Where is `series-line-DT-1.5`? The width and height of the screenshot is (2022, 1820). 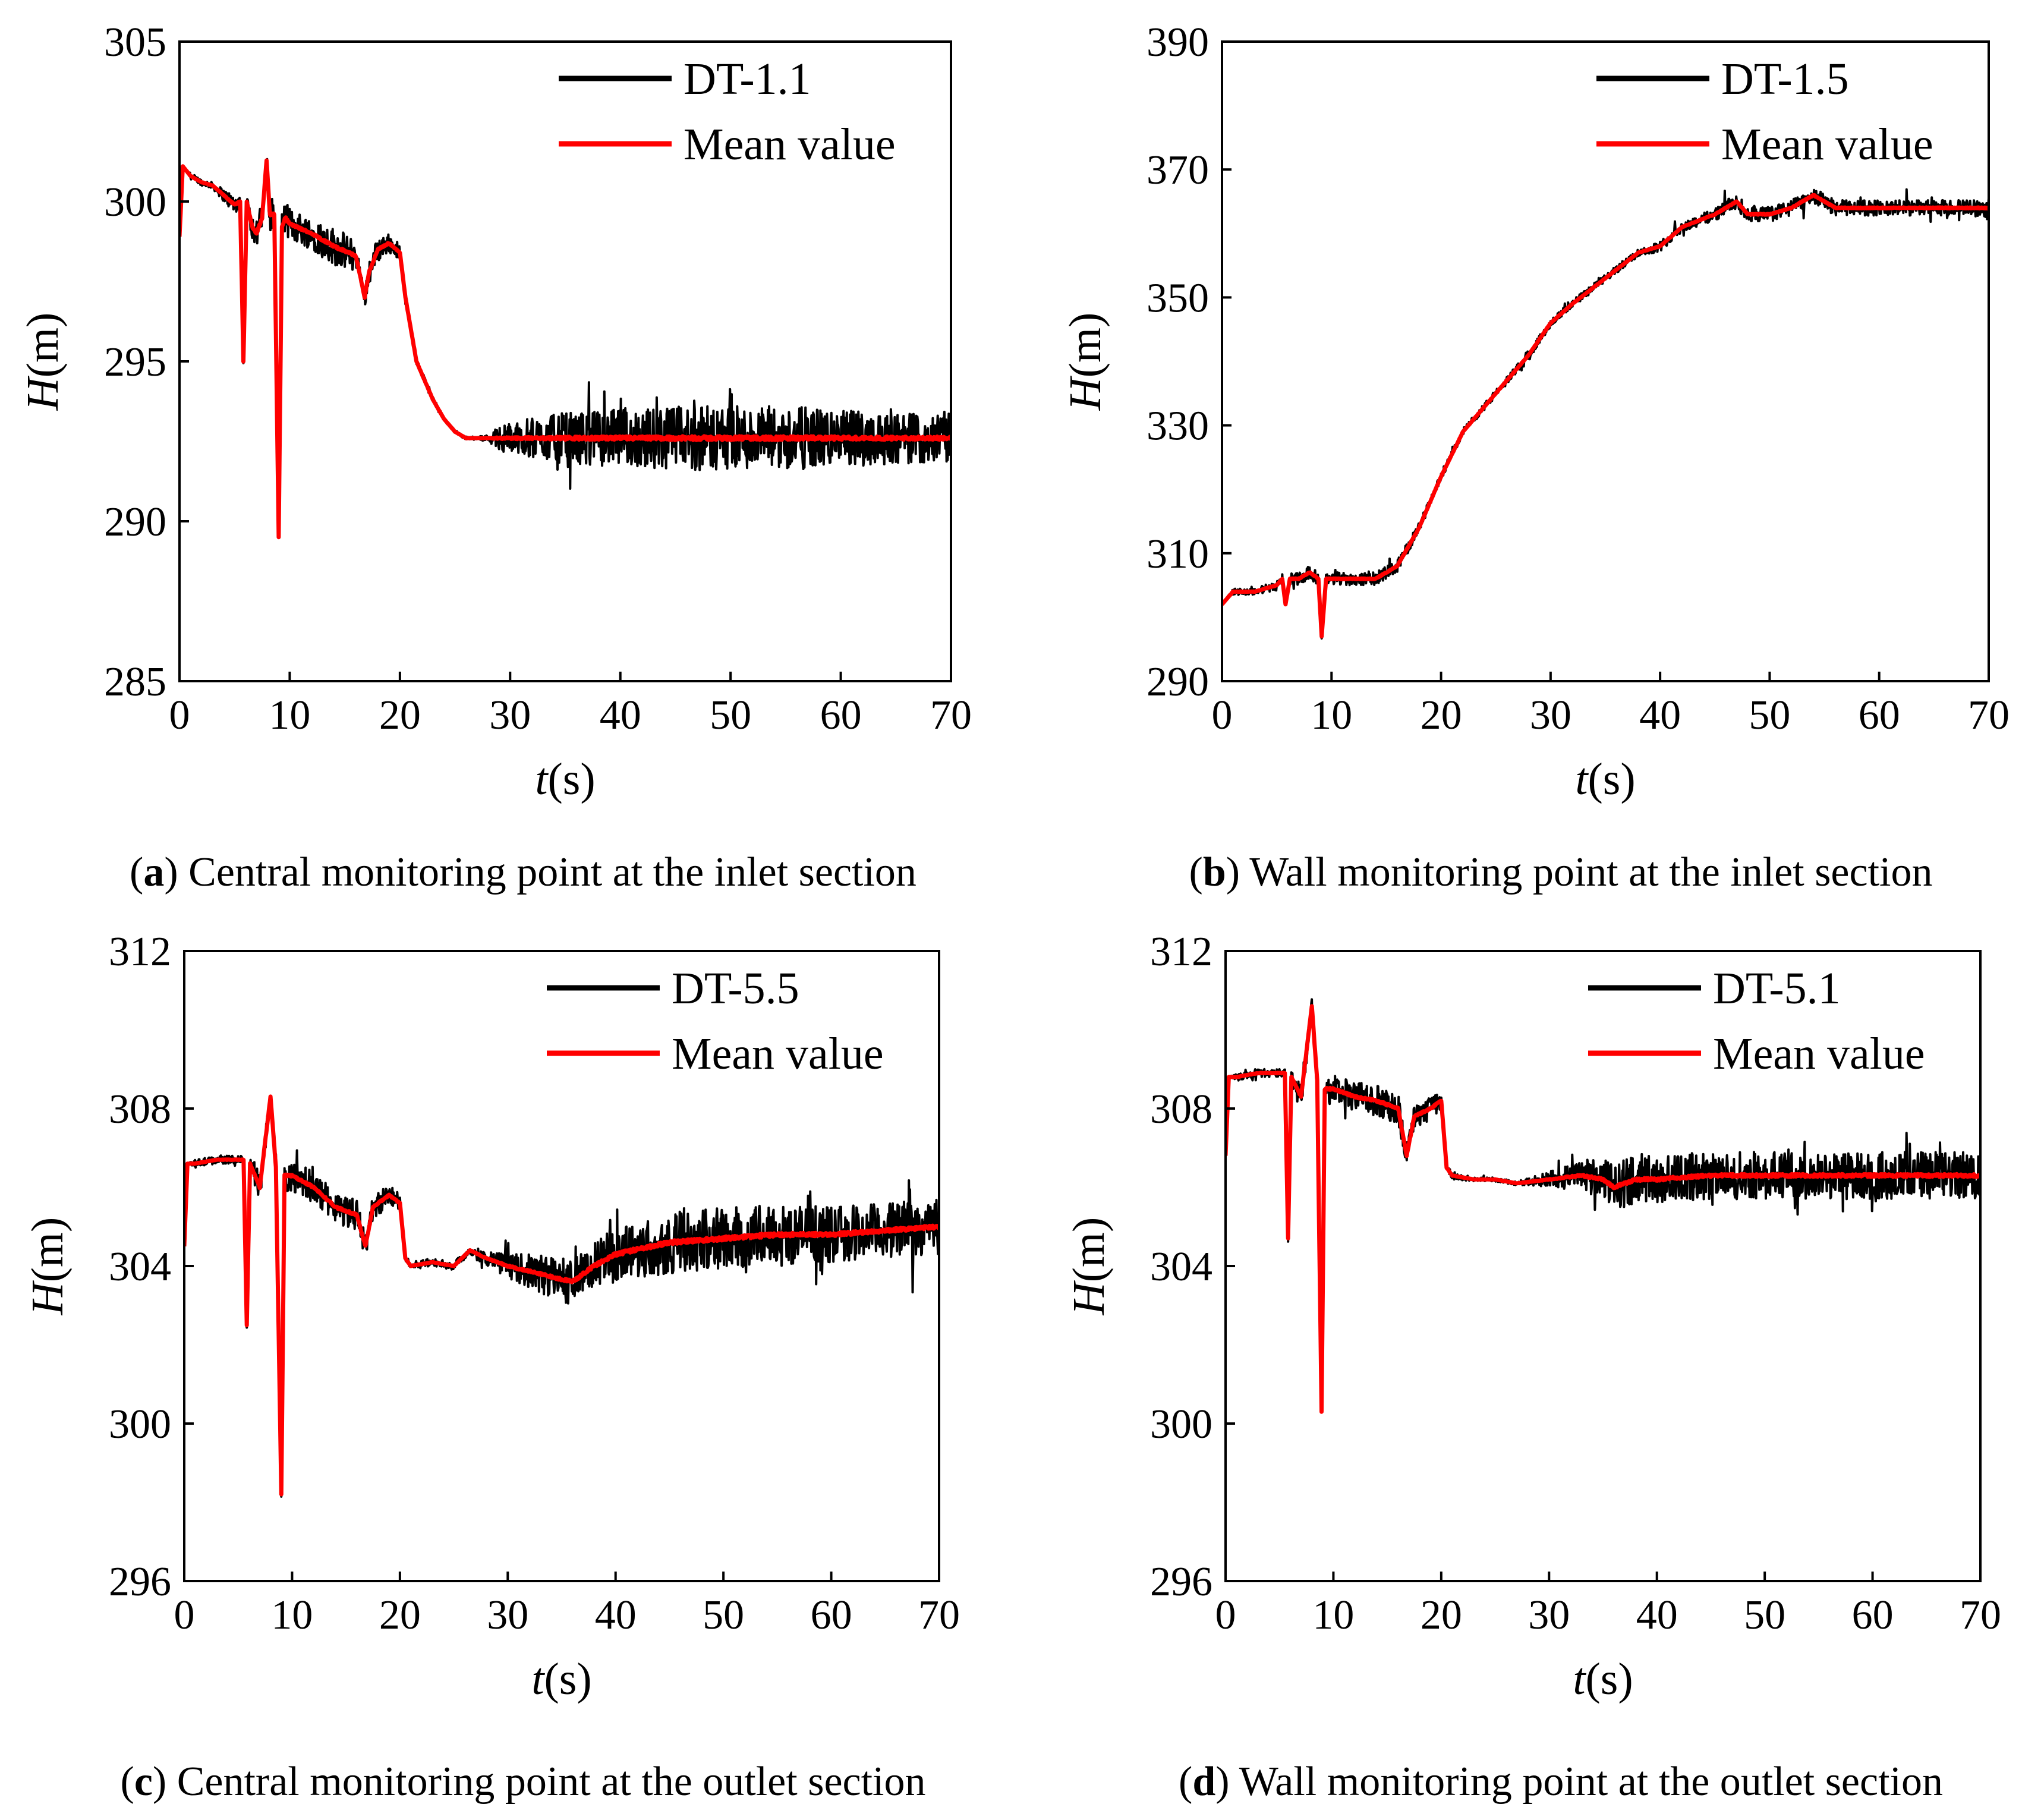
series-line-DT-1.5 is located at coordinates (1605, 414).